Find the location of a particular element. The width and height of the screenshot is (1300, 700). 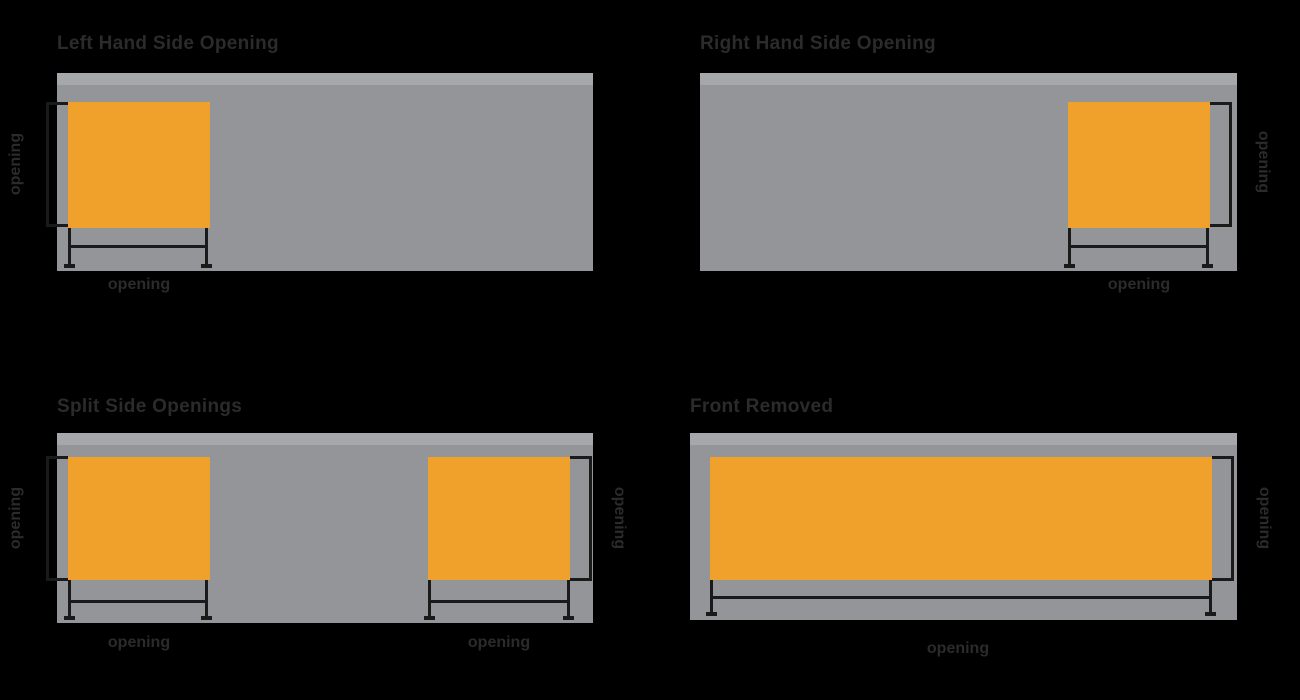

panel3-width-dimension-label-right: opening is located at coordinates (499, 642).